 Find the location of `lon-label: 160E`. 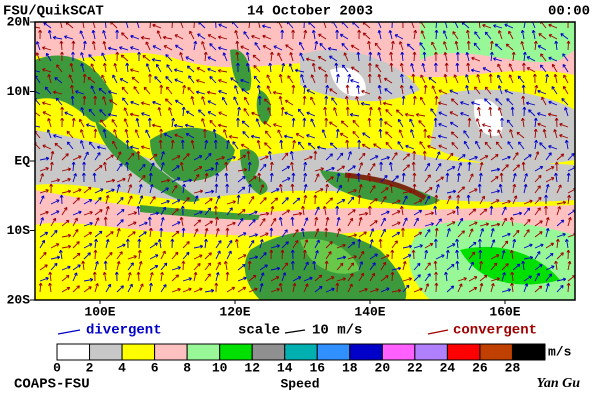

lon-label: 160E is located at coordinates (504, 311).